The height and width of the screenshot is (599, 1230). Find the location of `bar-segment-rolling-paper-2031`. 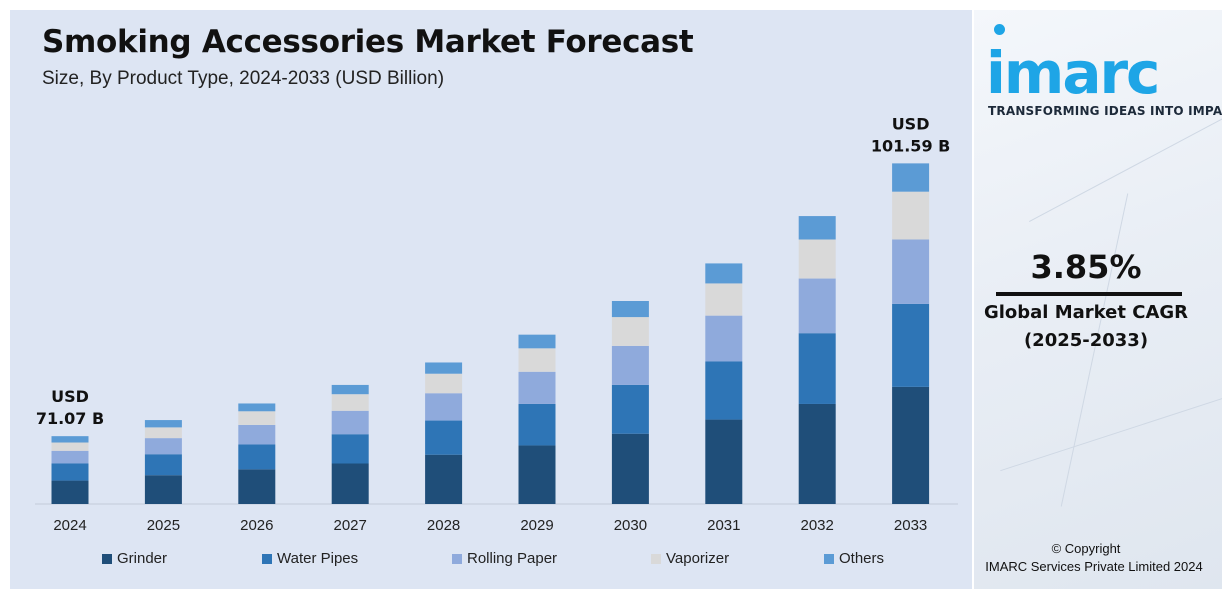

bar-segment-rolling-paper-2031 is located at coordinates (724, 338).